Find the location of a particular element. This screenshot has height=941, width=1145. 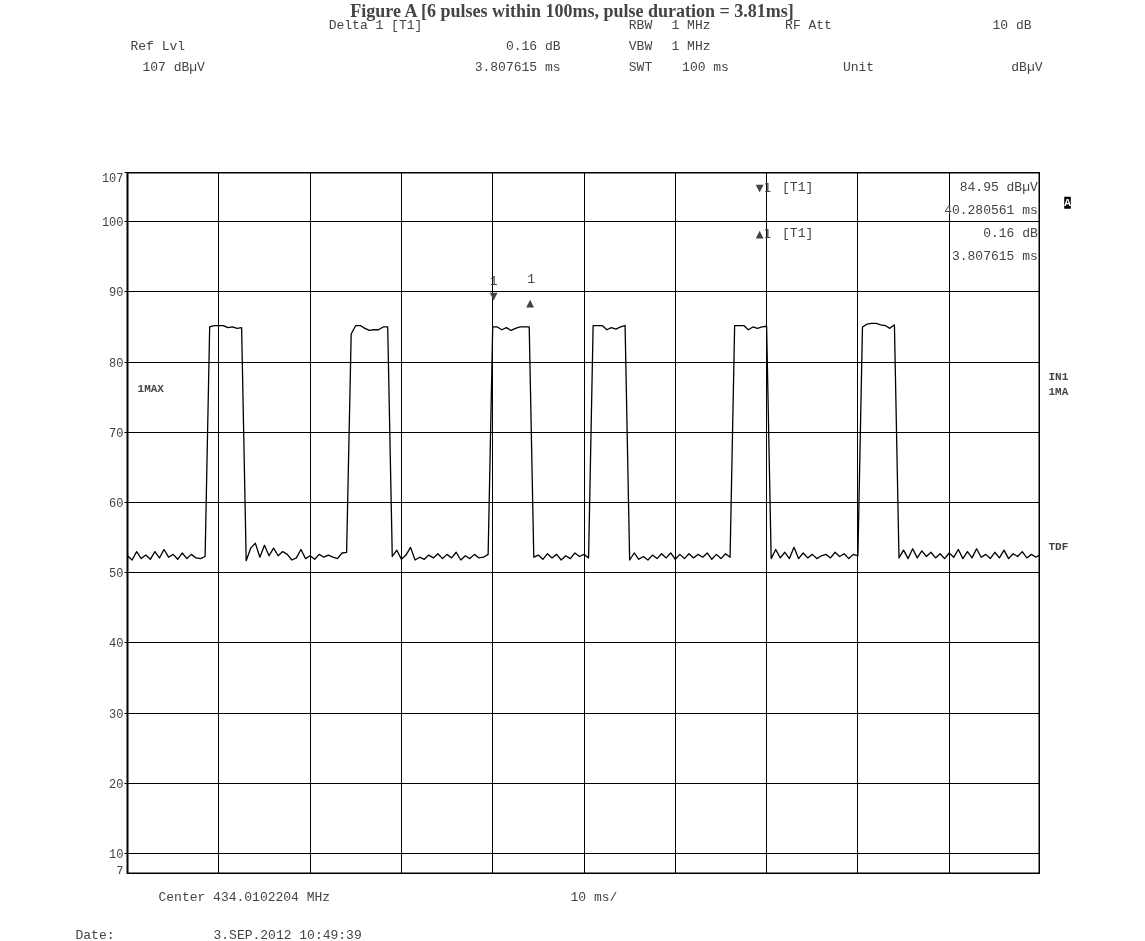

y-tick-label: 20 is located at coordinates (116, 784).